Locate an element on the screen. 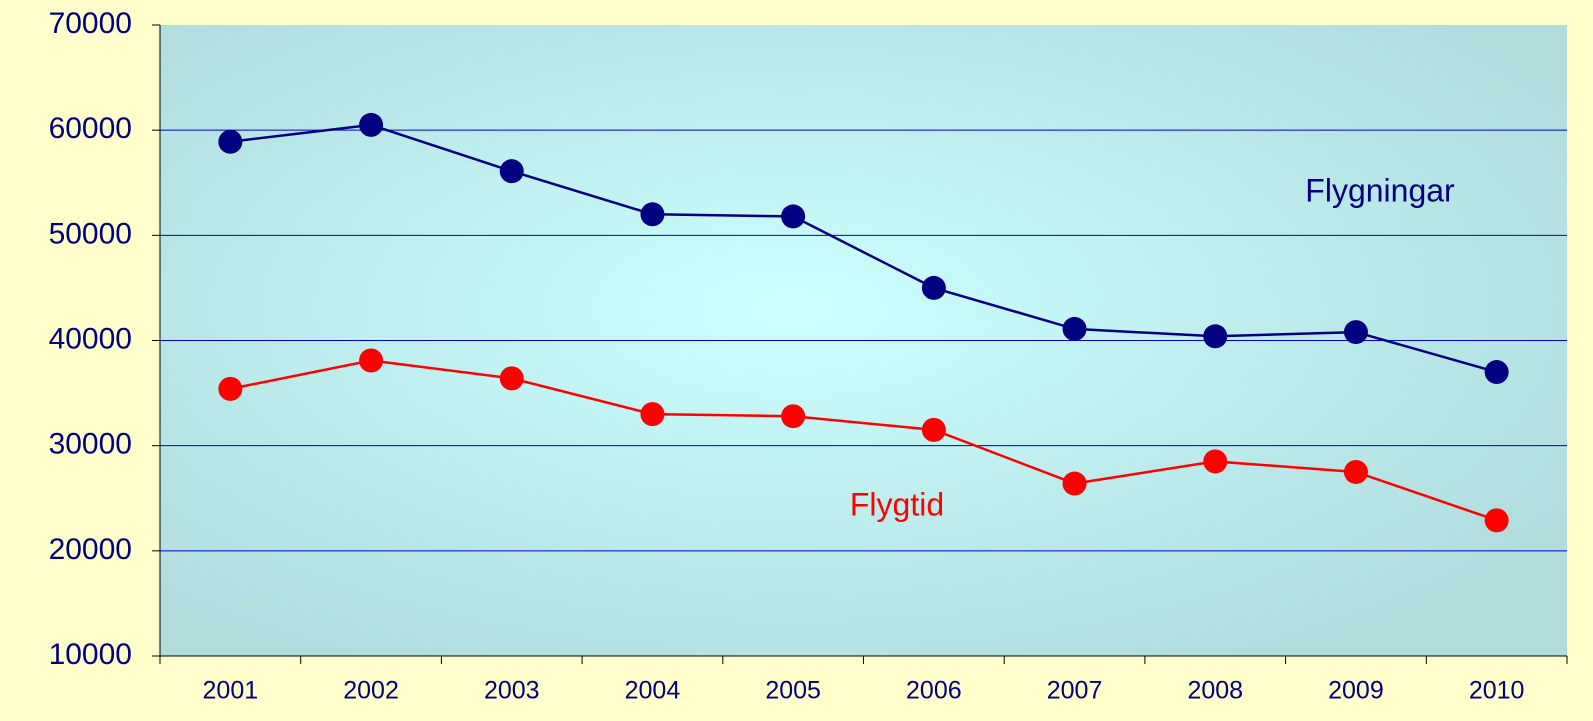 This screenshot has height=721, width=1593. y-tick-label: 40000 is located at coordinates (90, 338).